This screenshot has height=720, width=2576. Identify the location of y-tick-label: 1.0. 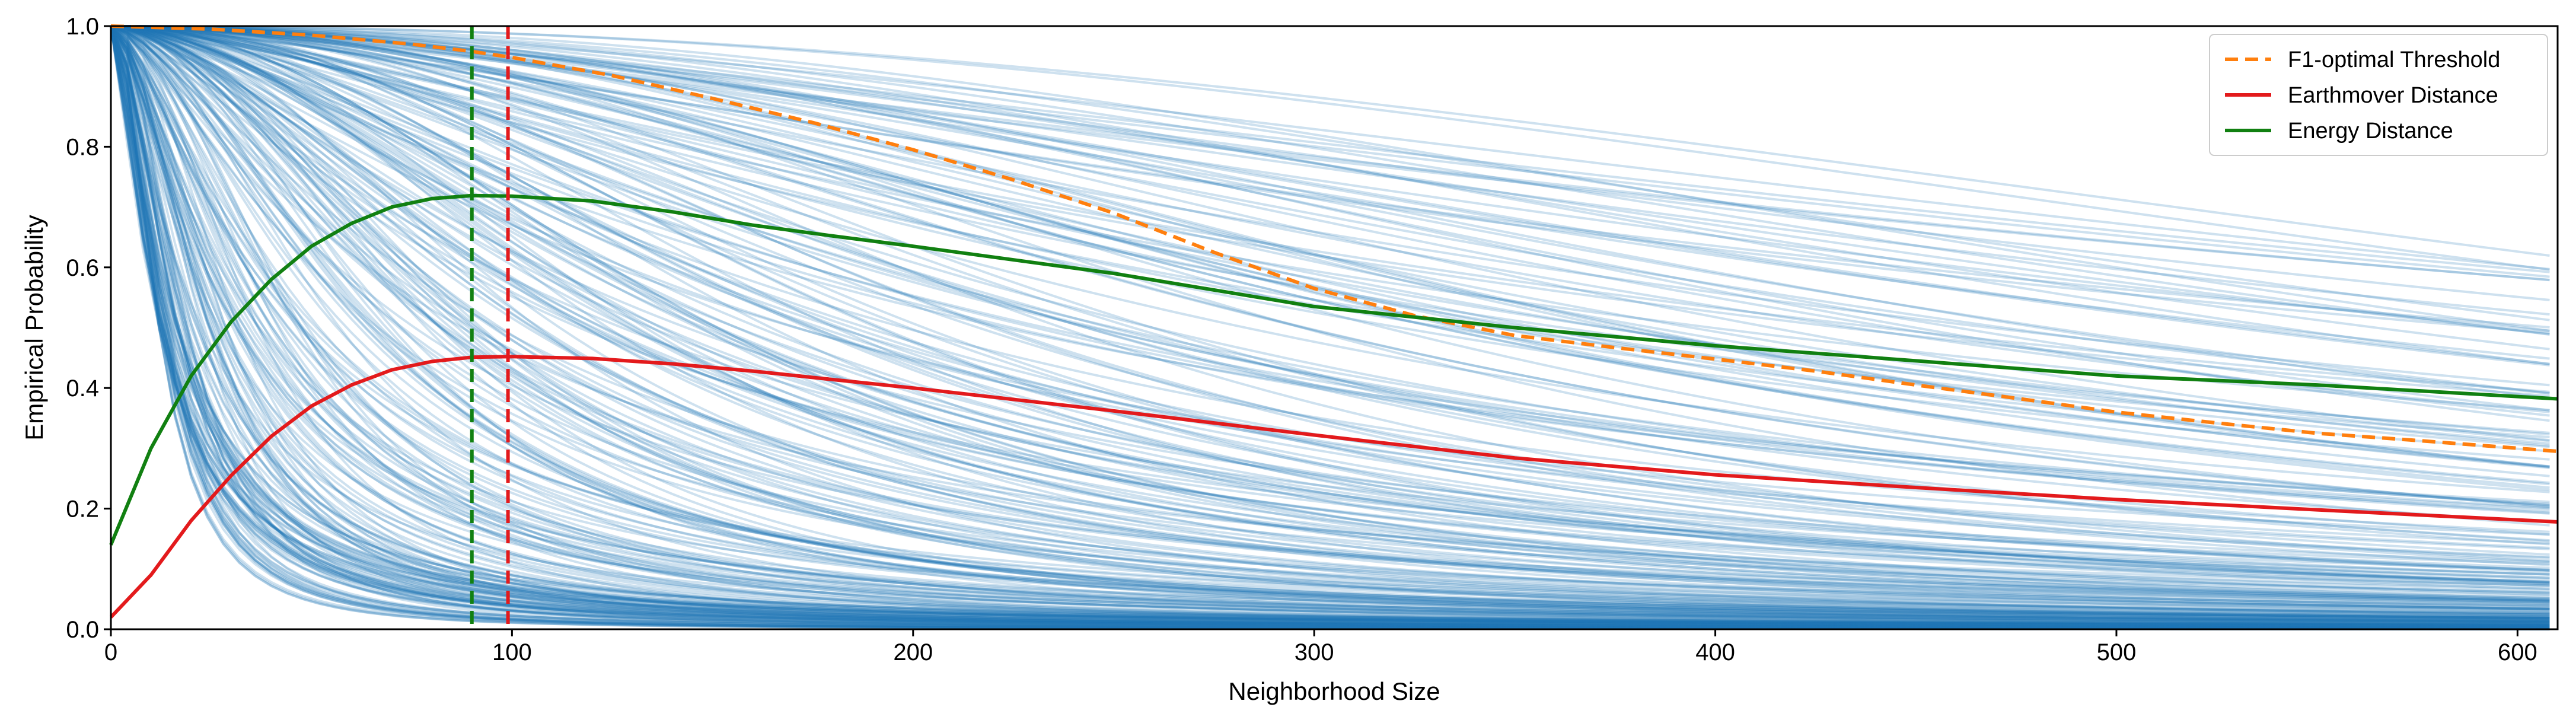
(82, 27).